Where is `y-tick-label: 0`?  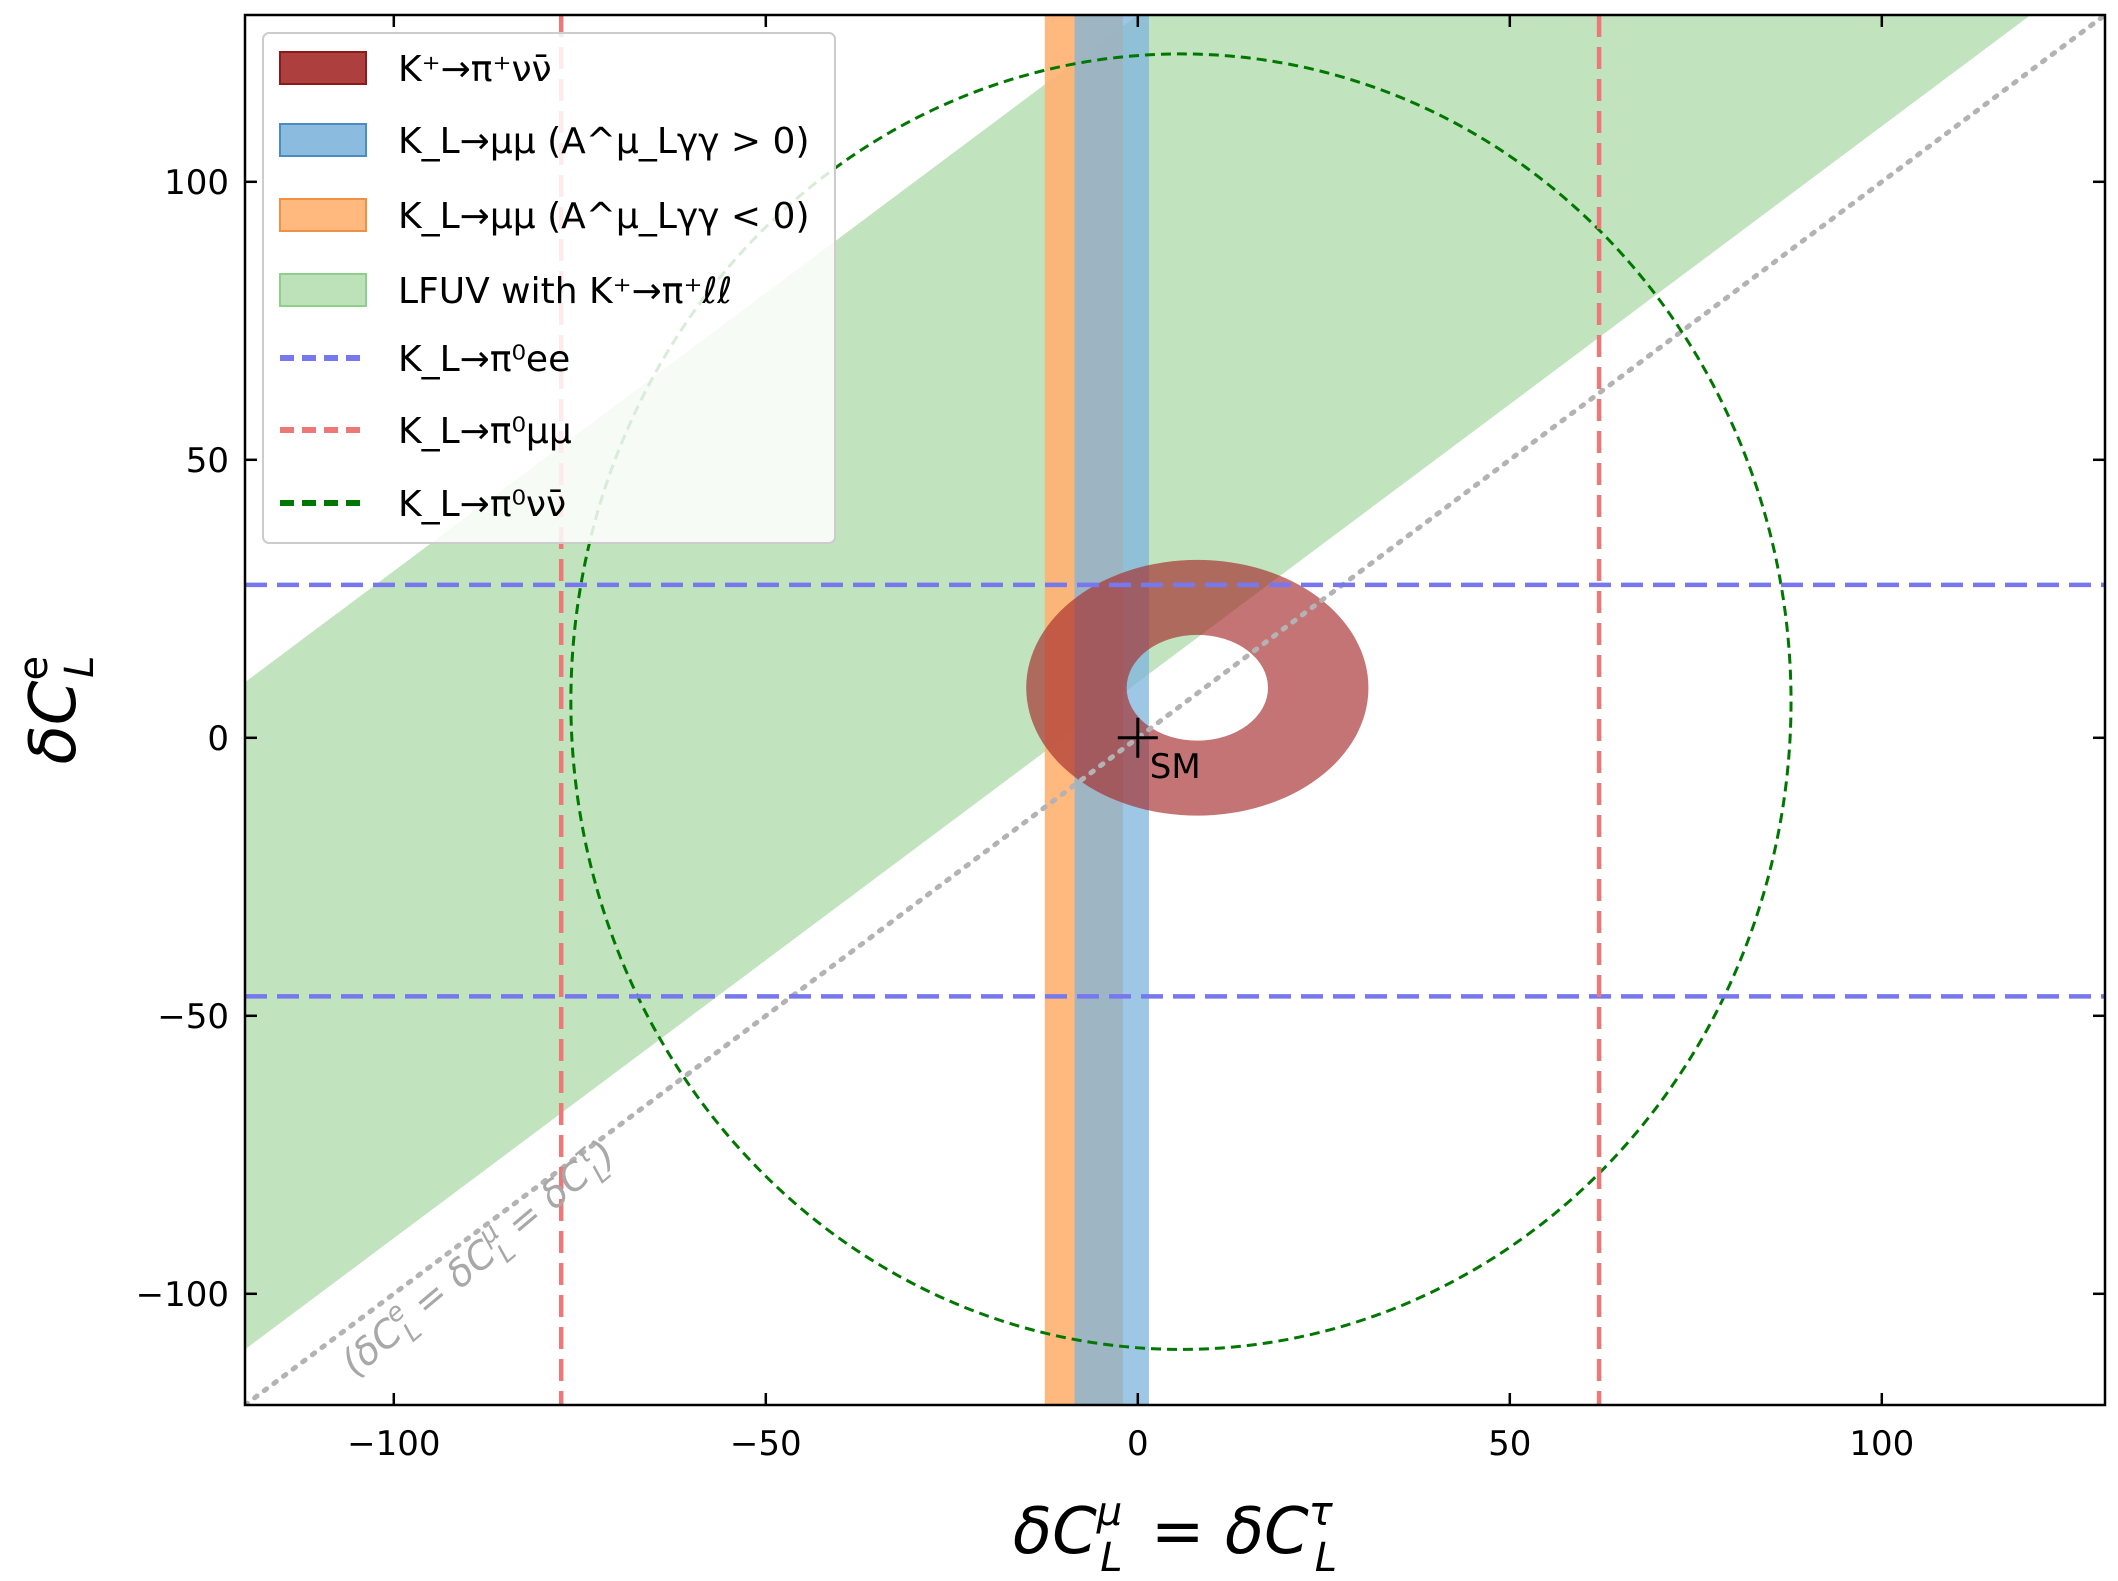 y-tick-label: 0 is located at coordinates (218, 739).